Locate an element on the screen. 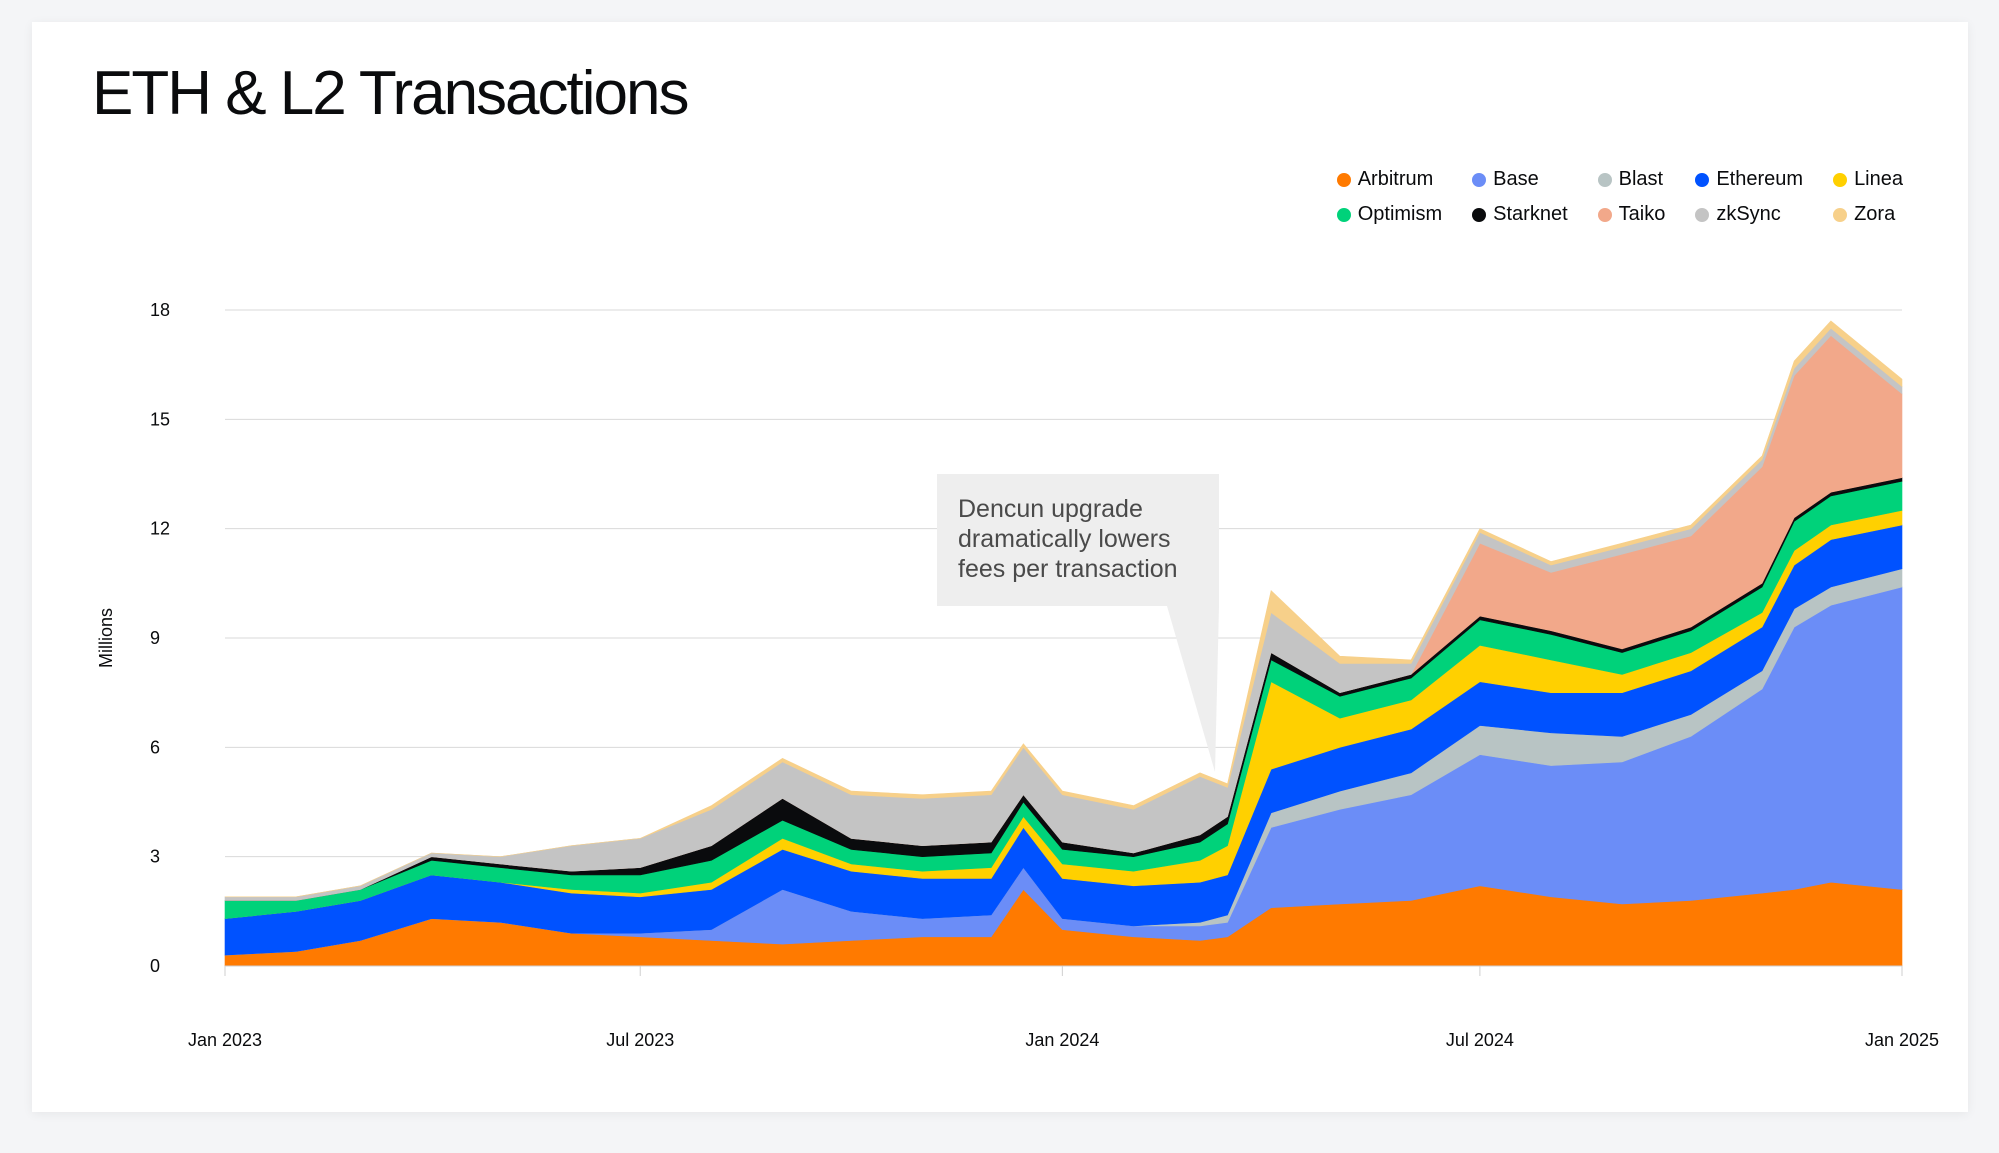  legend-label: Taiko is located at coordinates (1642, 214).